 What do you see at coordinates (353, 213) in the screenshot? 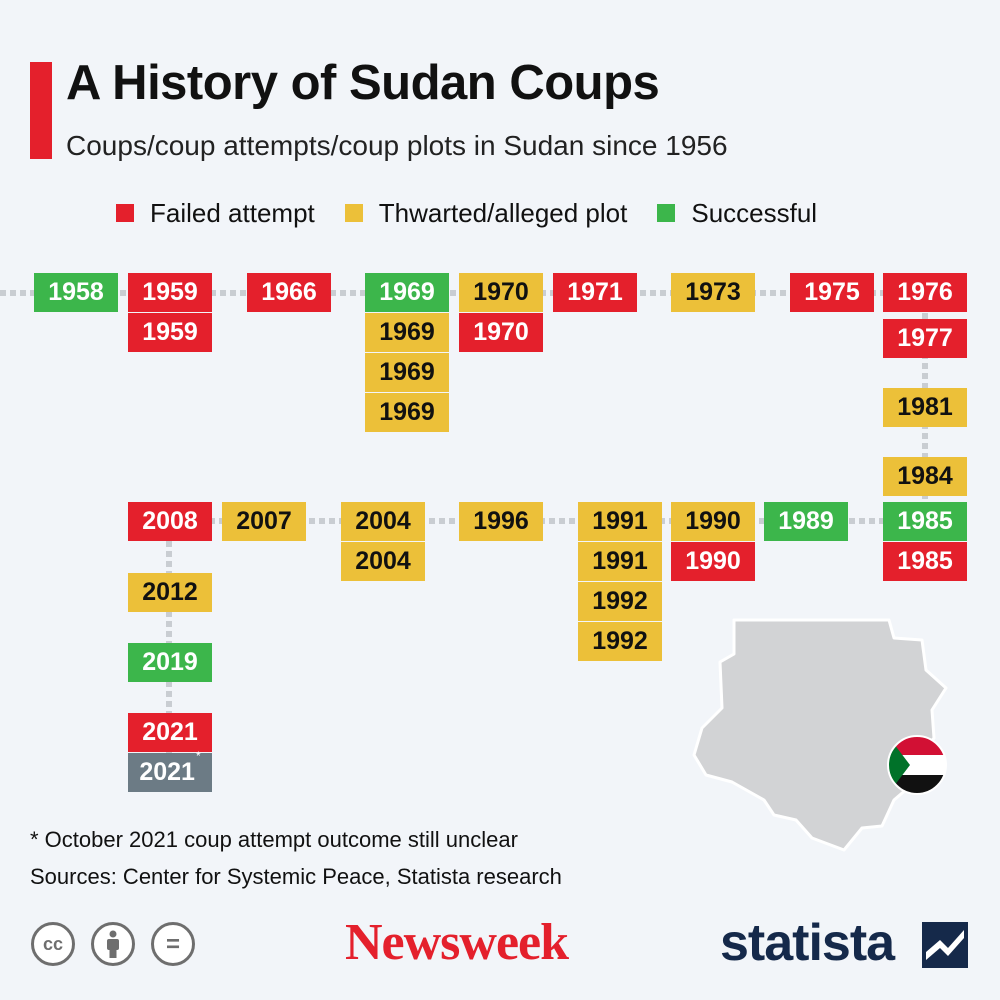
I see `legend-swatch-thwarted` at bounding box center [353, 213].